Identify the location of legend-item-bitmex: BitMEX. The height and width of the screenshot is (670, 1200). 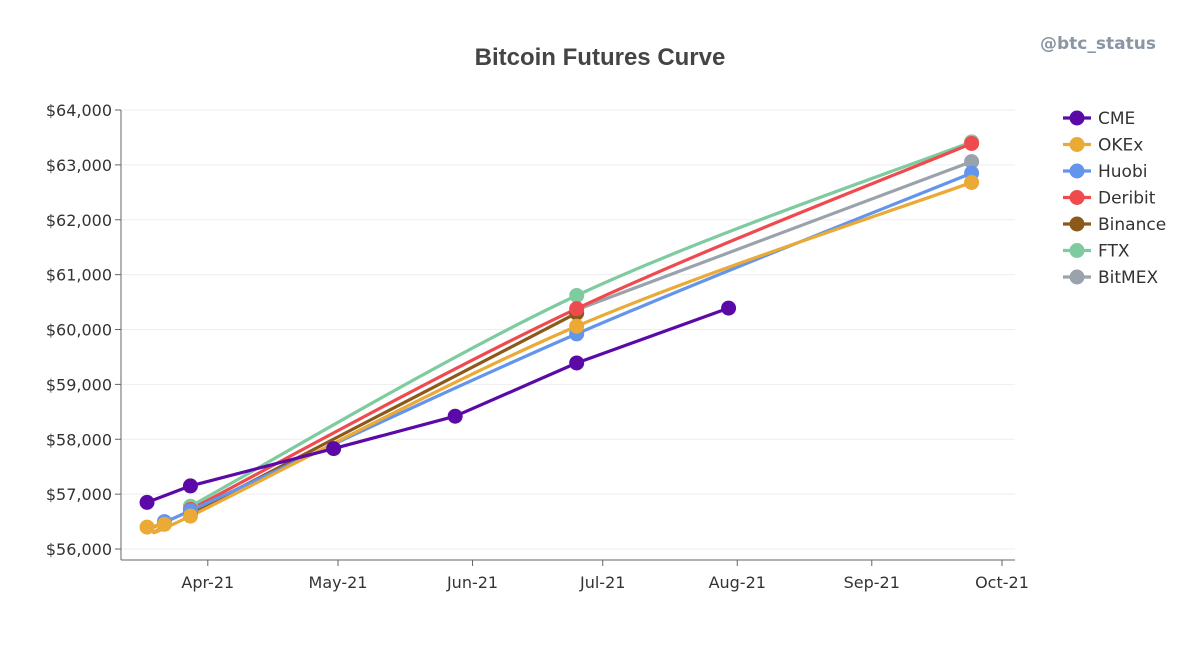
(1110, 278).